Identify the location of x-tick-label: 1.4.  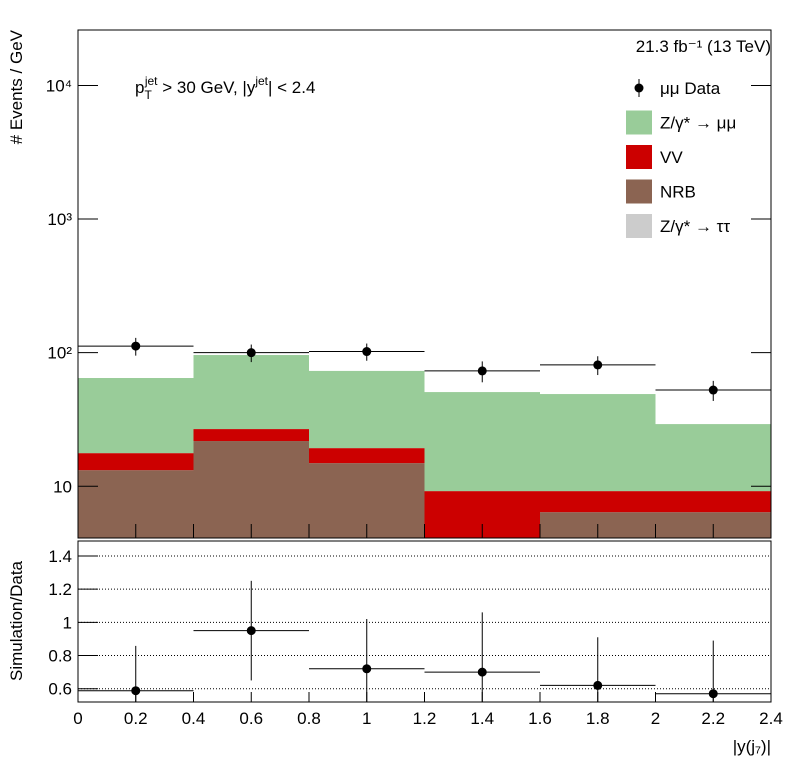
(482, 718).